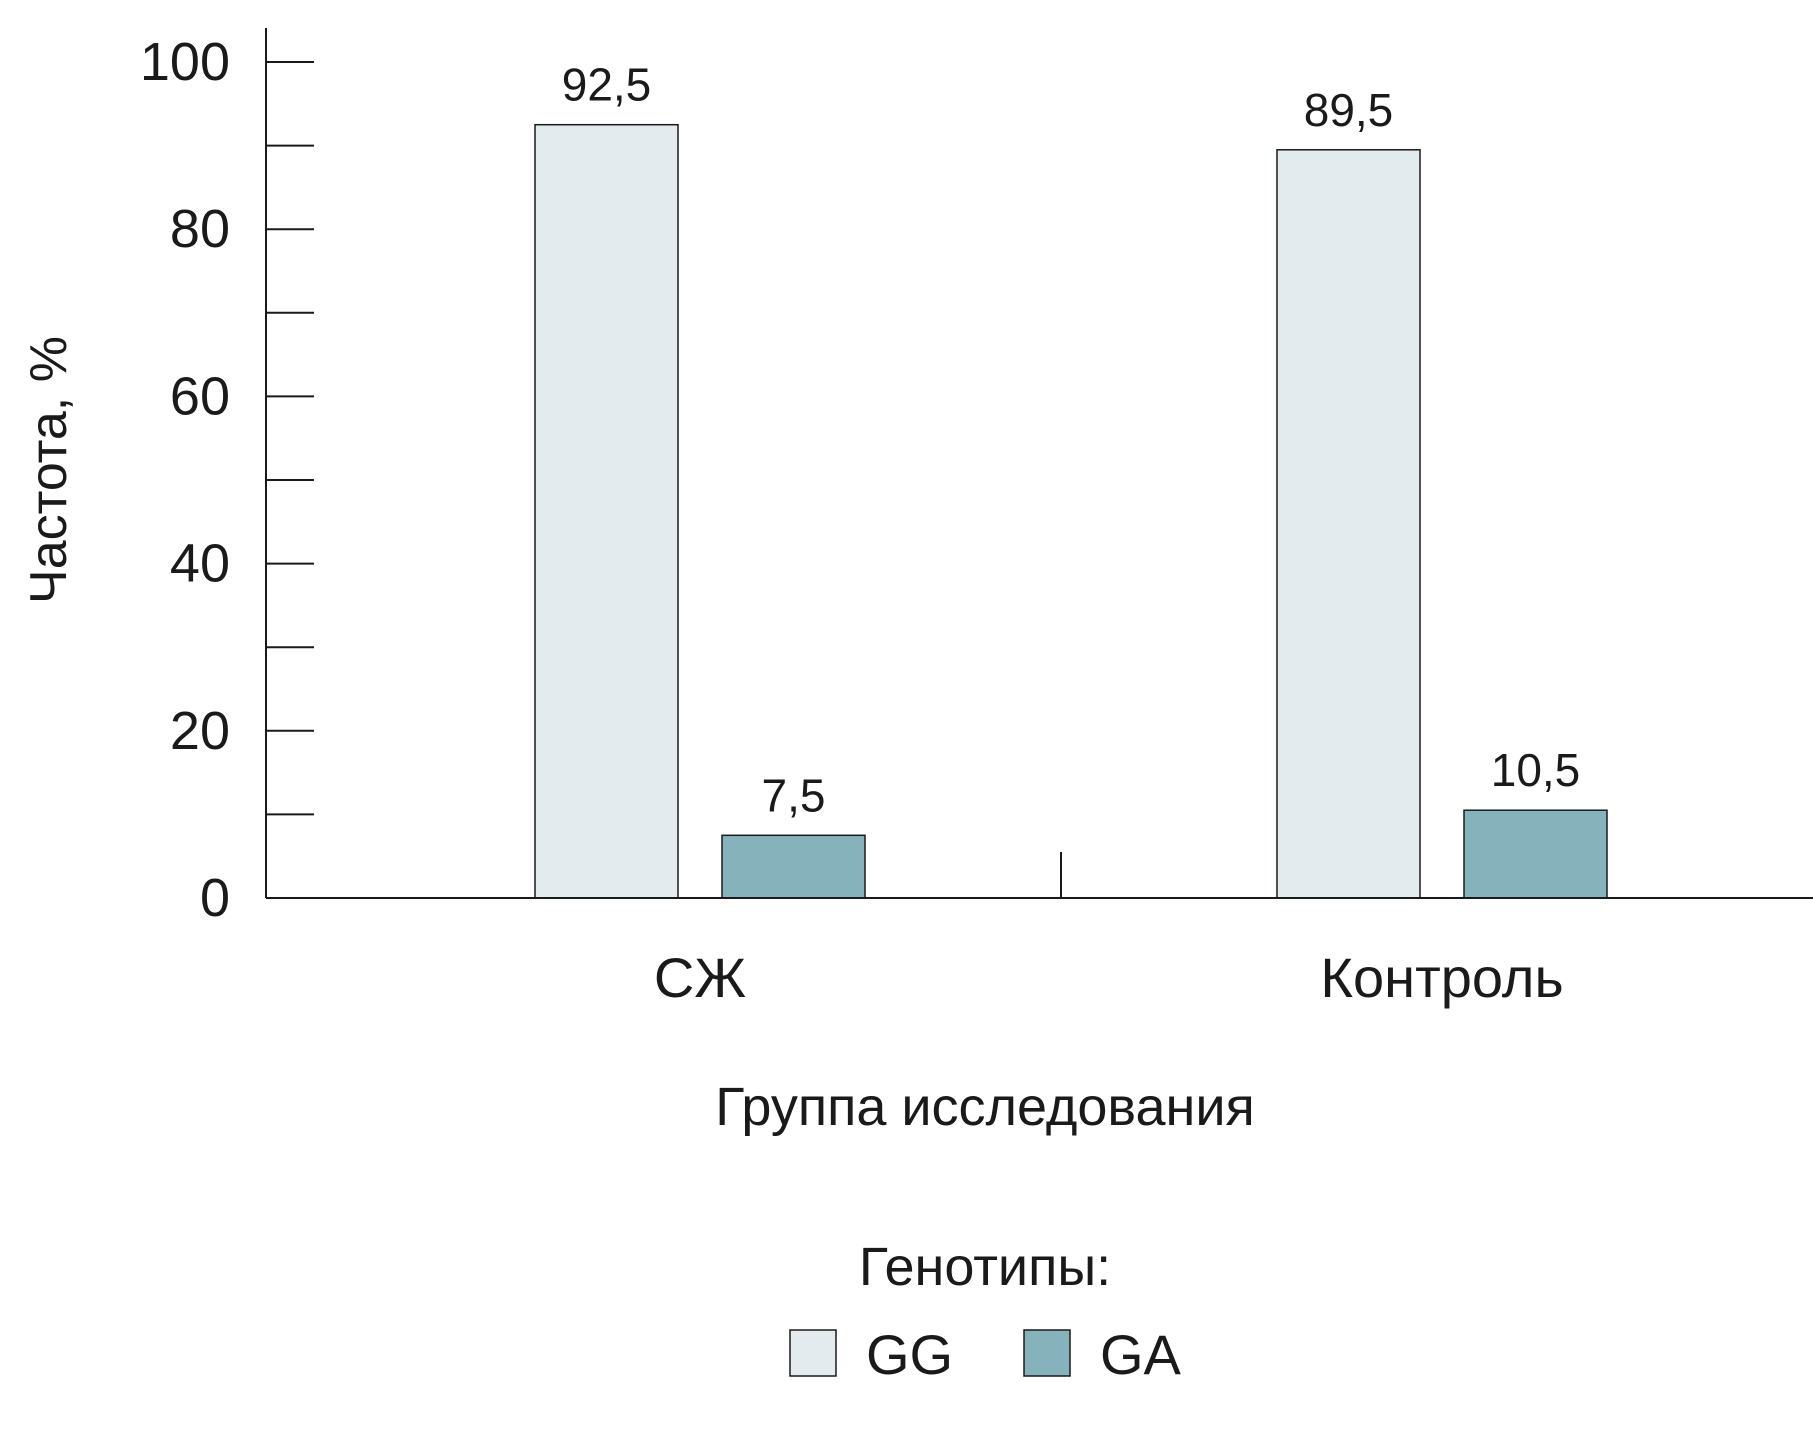  I want to click on y-tick-label: 60, so click(200, 396).